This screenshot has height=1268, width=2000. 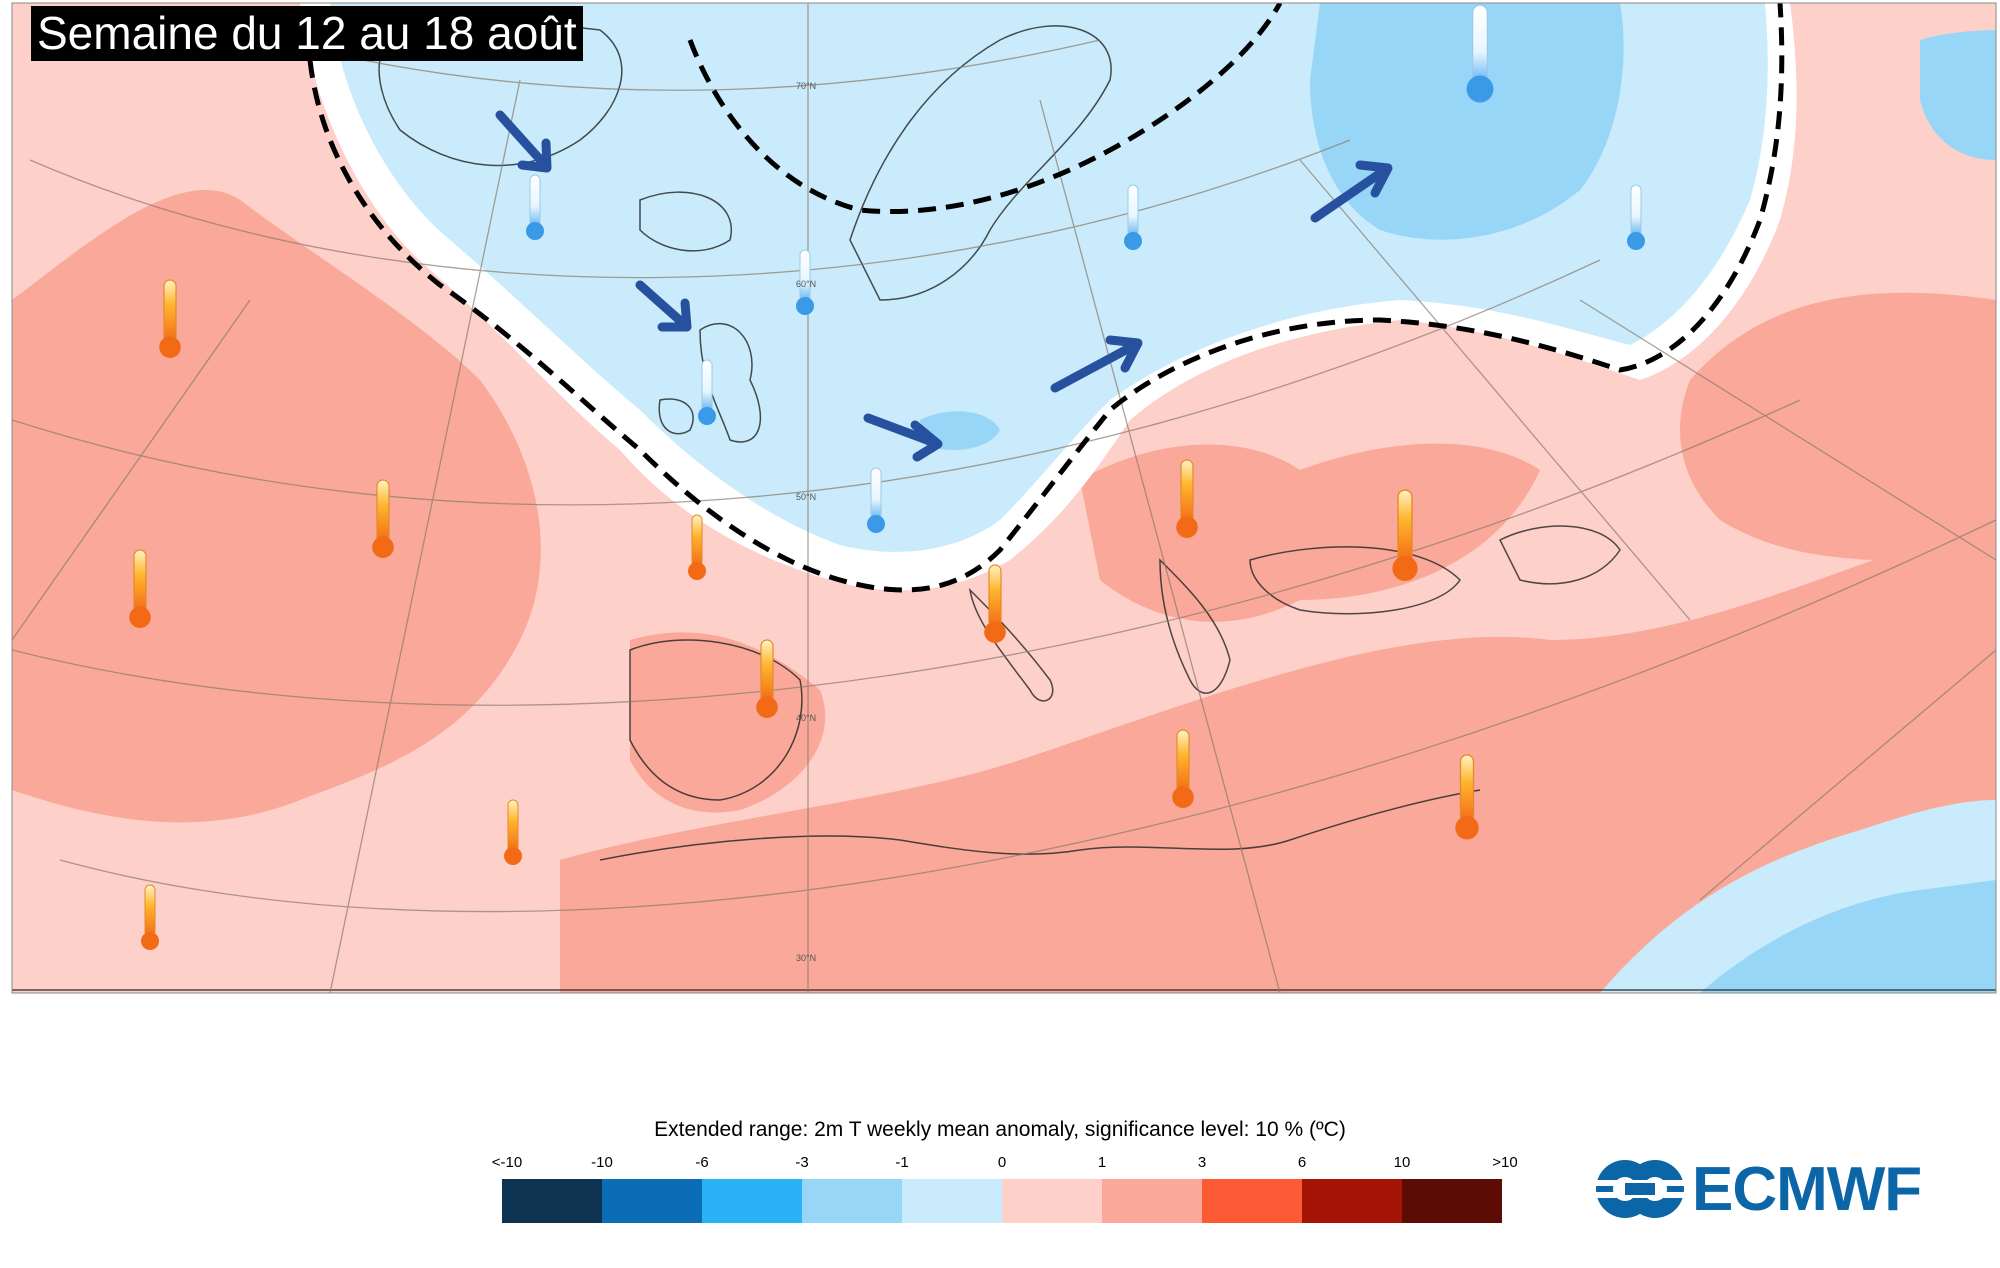 I want to click on cold-zone-se-mid, so click(x=1848, y=936).